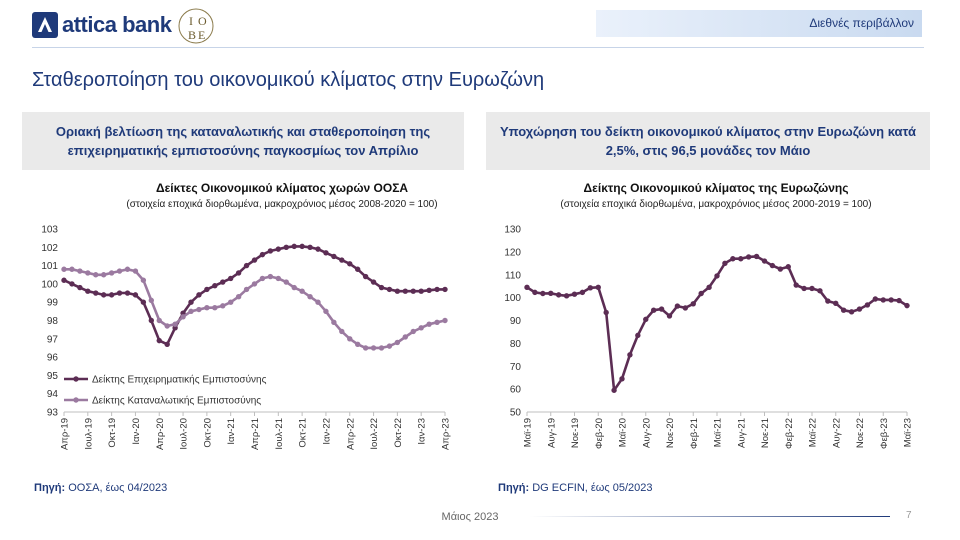  Describe the element at coordinates (789, 433) in the screenshot. I see `right-chart-x-tick-label: Φεβ-22` at that location.